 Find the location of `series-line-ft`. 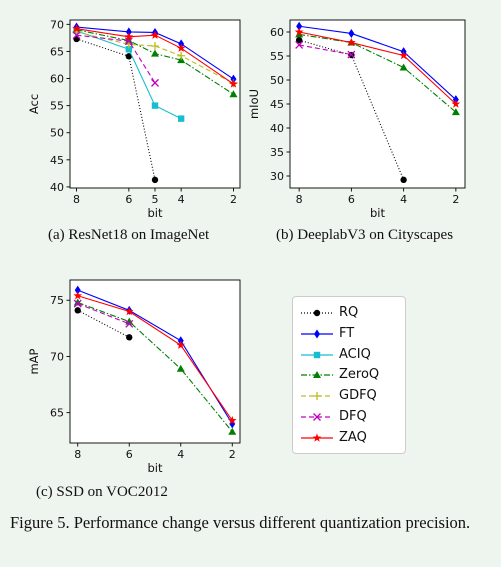

series-line-ft is located at coordinates (378, 63).